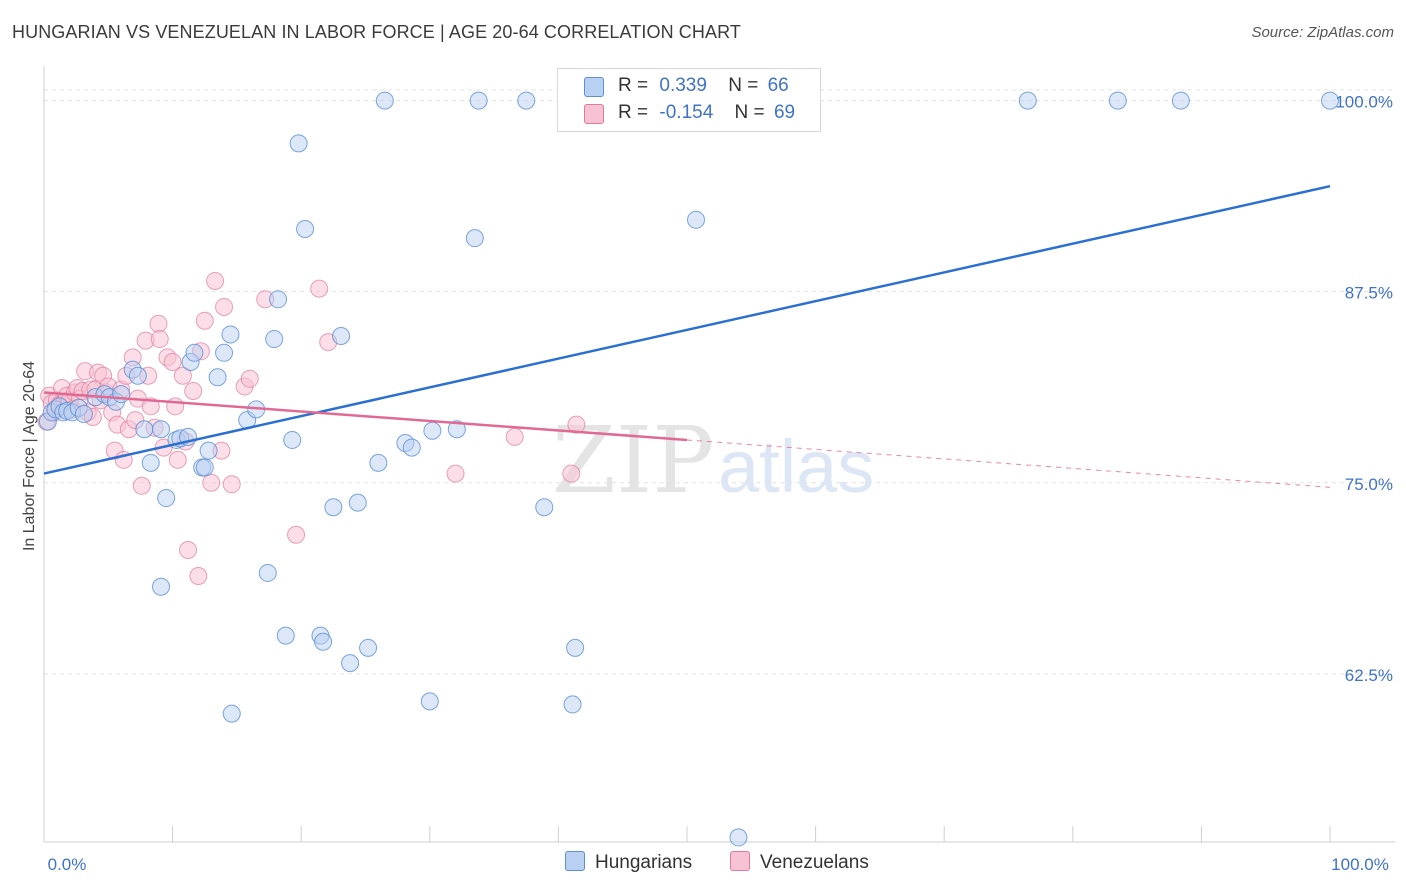  What do you see at coordinates (683, 85) in the screenshot?
I see `hungarians-r-value: 0.339` at bounding box center [683, 85].